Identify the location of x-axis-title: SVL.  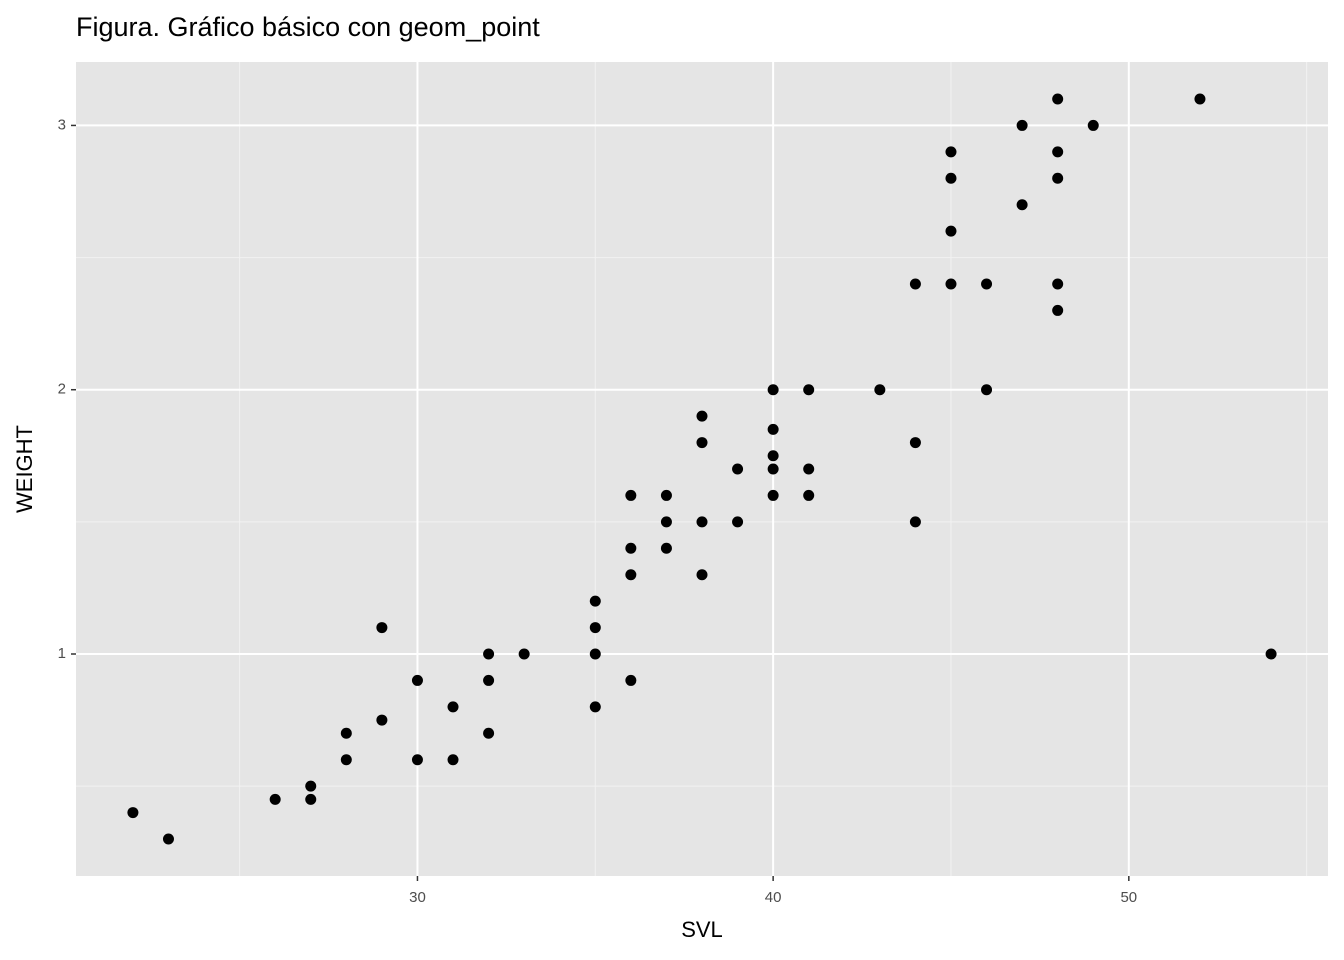
(702, 929).